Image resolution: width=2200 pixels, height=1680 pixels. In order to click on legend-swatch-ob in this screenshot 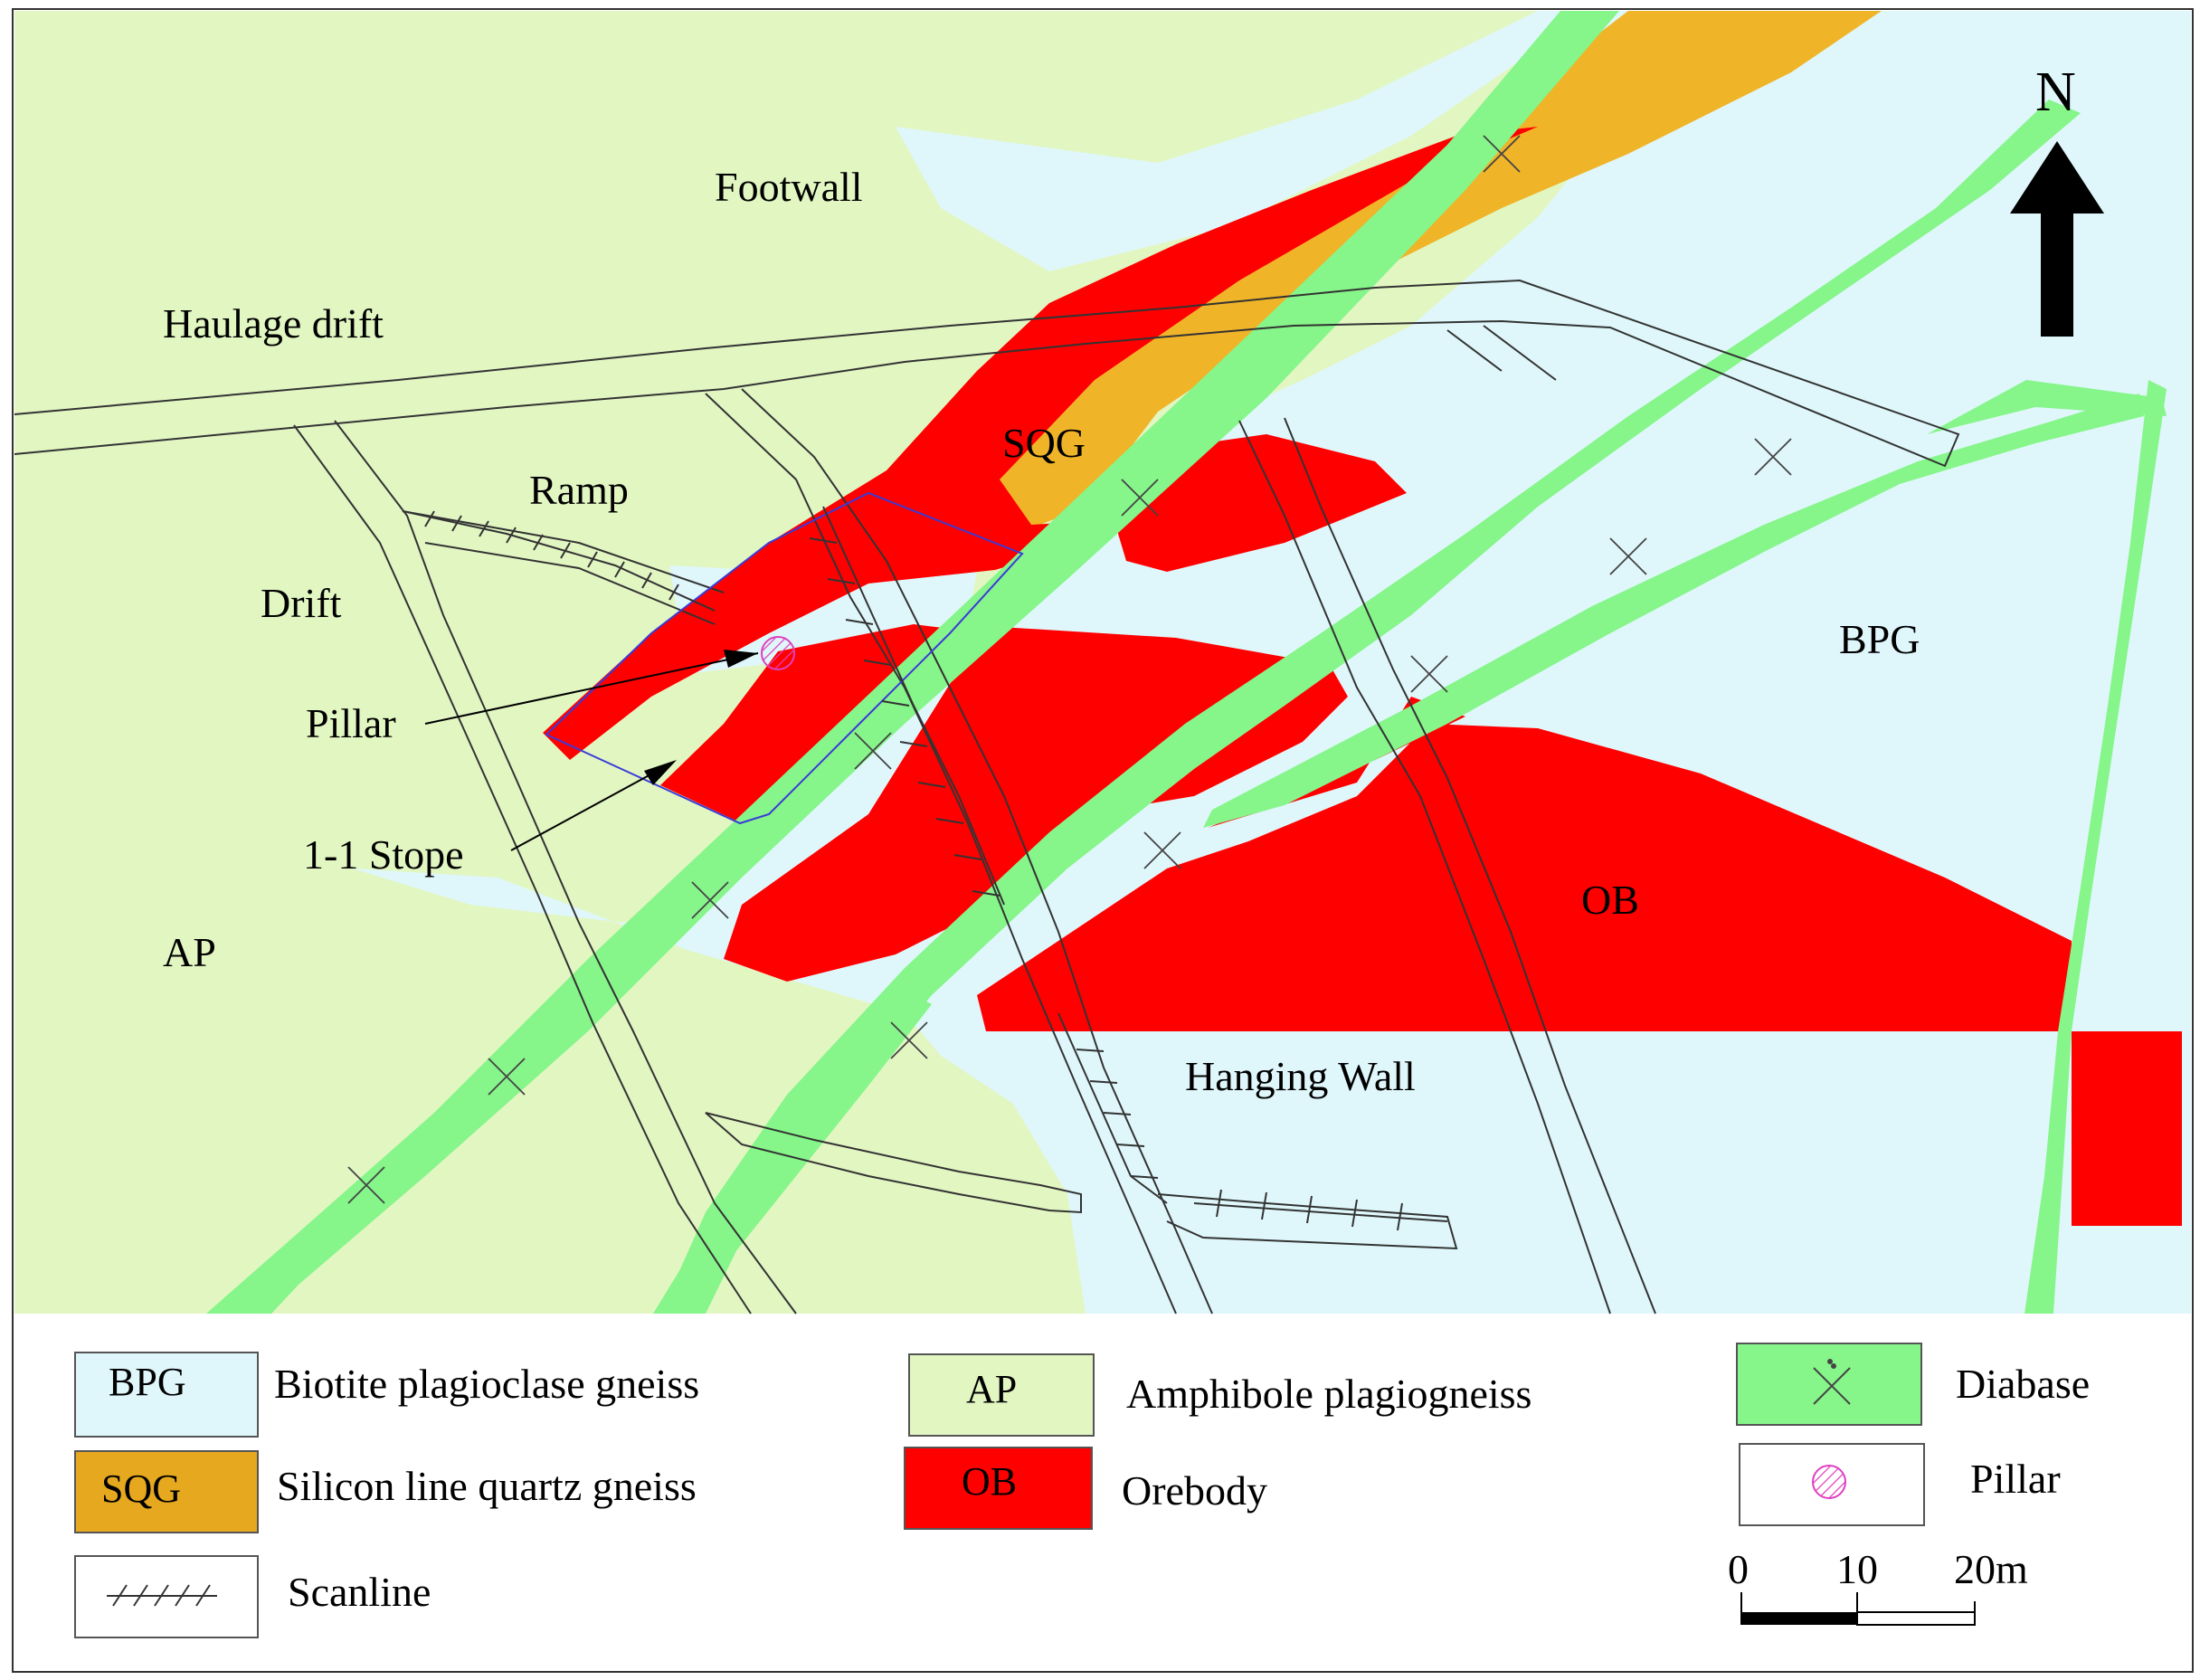, I will do `click(998, 1488)`.